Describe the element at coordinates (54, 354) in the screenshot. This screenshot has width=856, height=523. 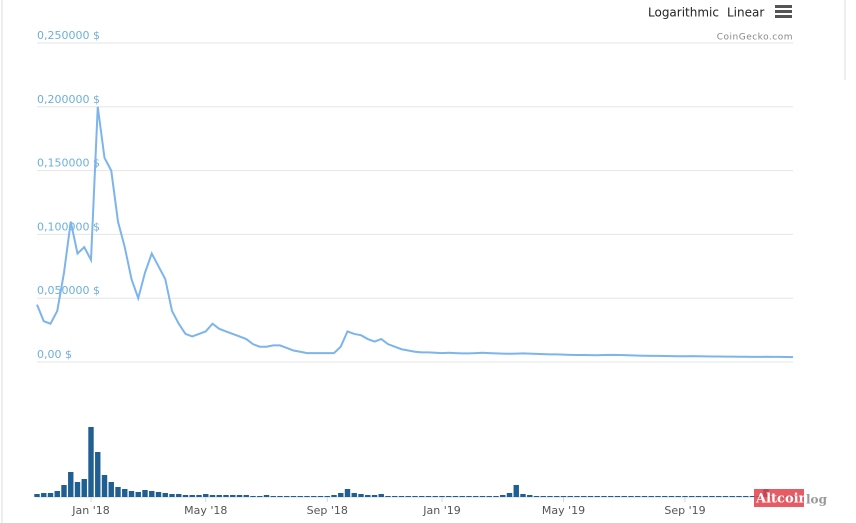
I see `y-tick-label: 0,00 $` at that location.